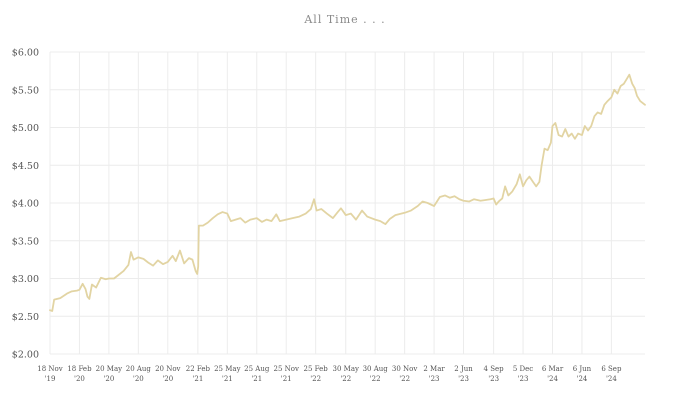 The height and width of the screenshot is (405, 690). What do you see at coordinates (139, 369) in the screenshot?
I see `x-tick-label: 20 Aug` at bounding box center [139, 369].